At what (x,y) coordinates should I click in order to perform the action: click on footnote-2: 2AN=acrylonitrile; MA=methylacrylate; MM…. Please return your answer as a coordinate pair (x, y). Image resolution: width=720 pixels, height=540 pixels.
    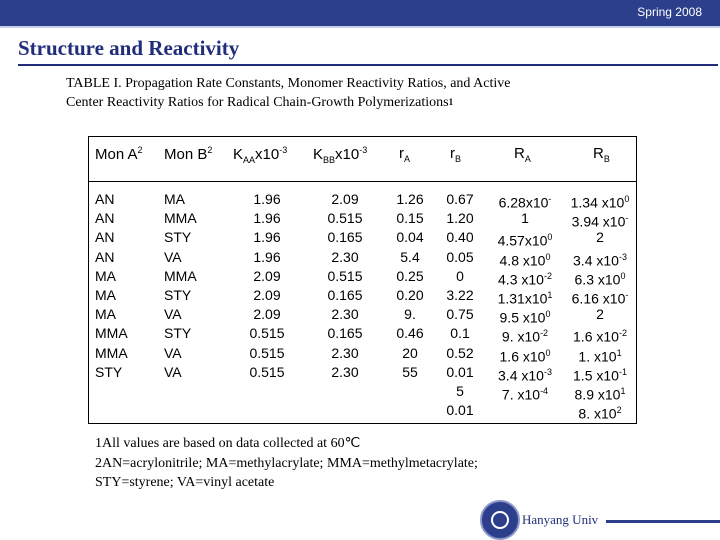
    Looking at the image, I should click on (286, 463).